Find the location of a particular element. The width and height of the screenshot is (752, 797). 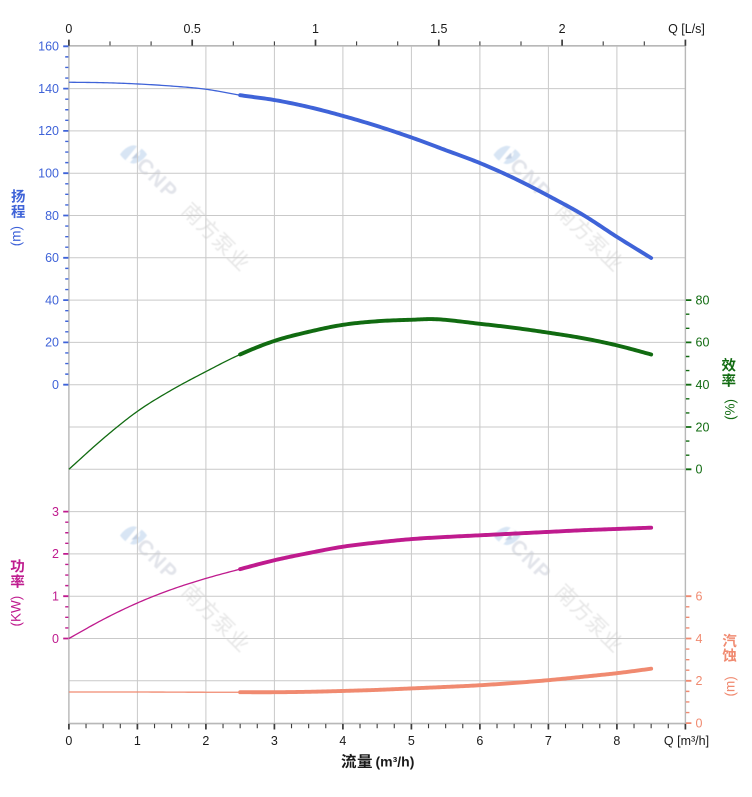

svg-text: 0.5 is located at coordinates (192, 29).